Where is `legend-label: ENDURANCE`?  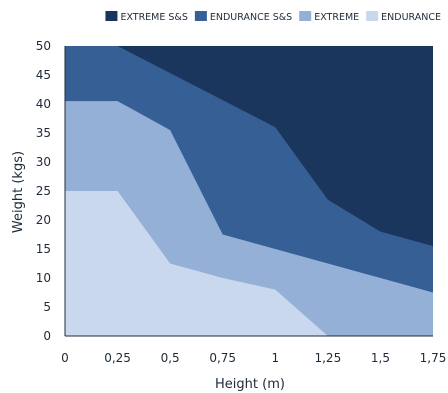 legend-label: ENDURANCE is located at coordinates (411, 17).